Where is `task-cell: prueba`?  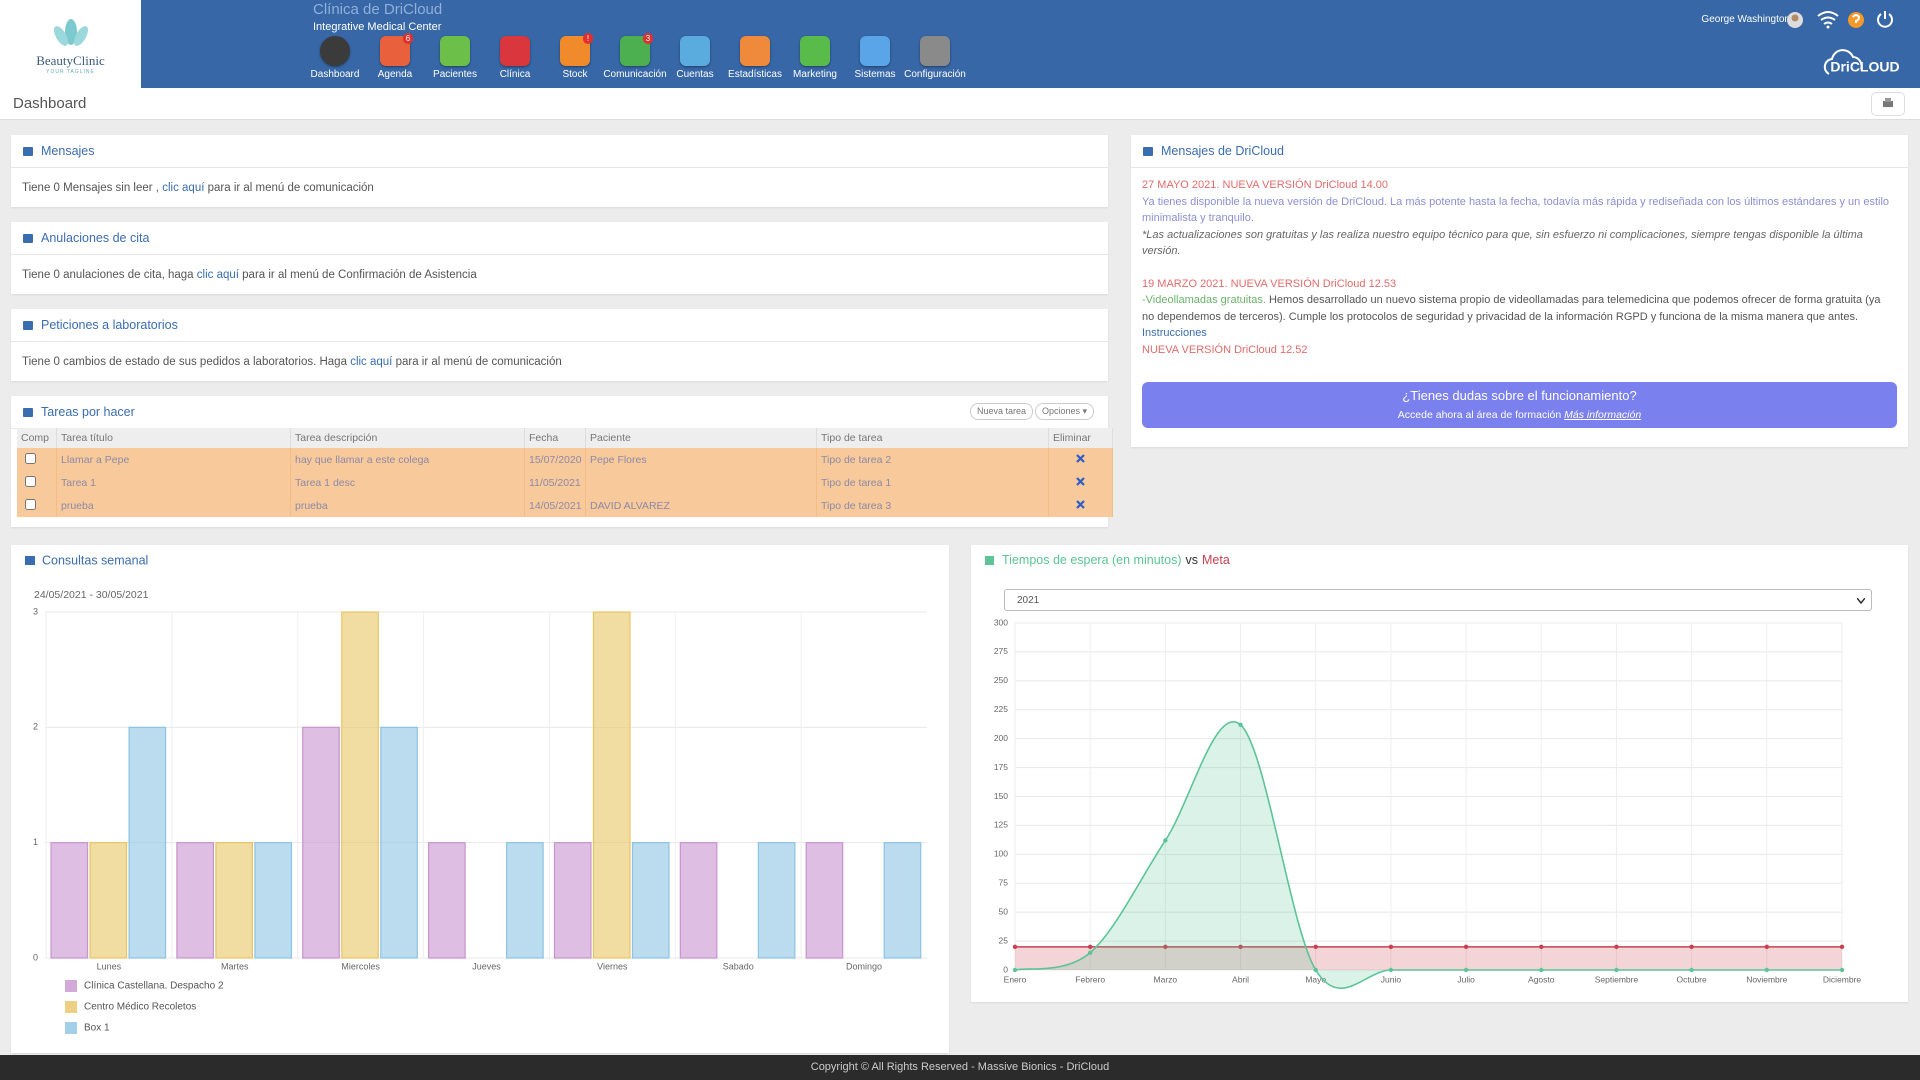
task-cell: prueba is located at coordinates (408, 505).